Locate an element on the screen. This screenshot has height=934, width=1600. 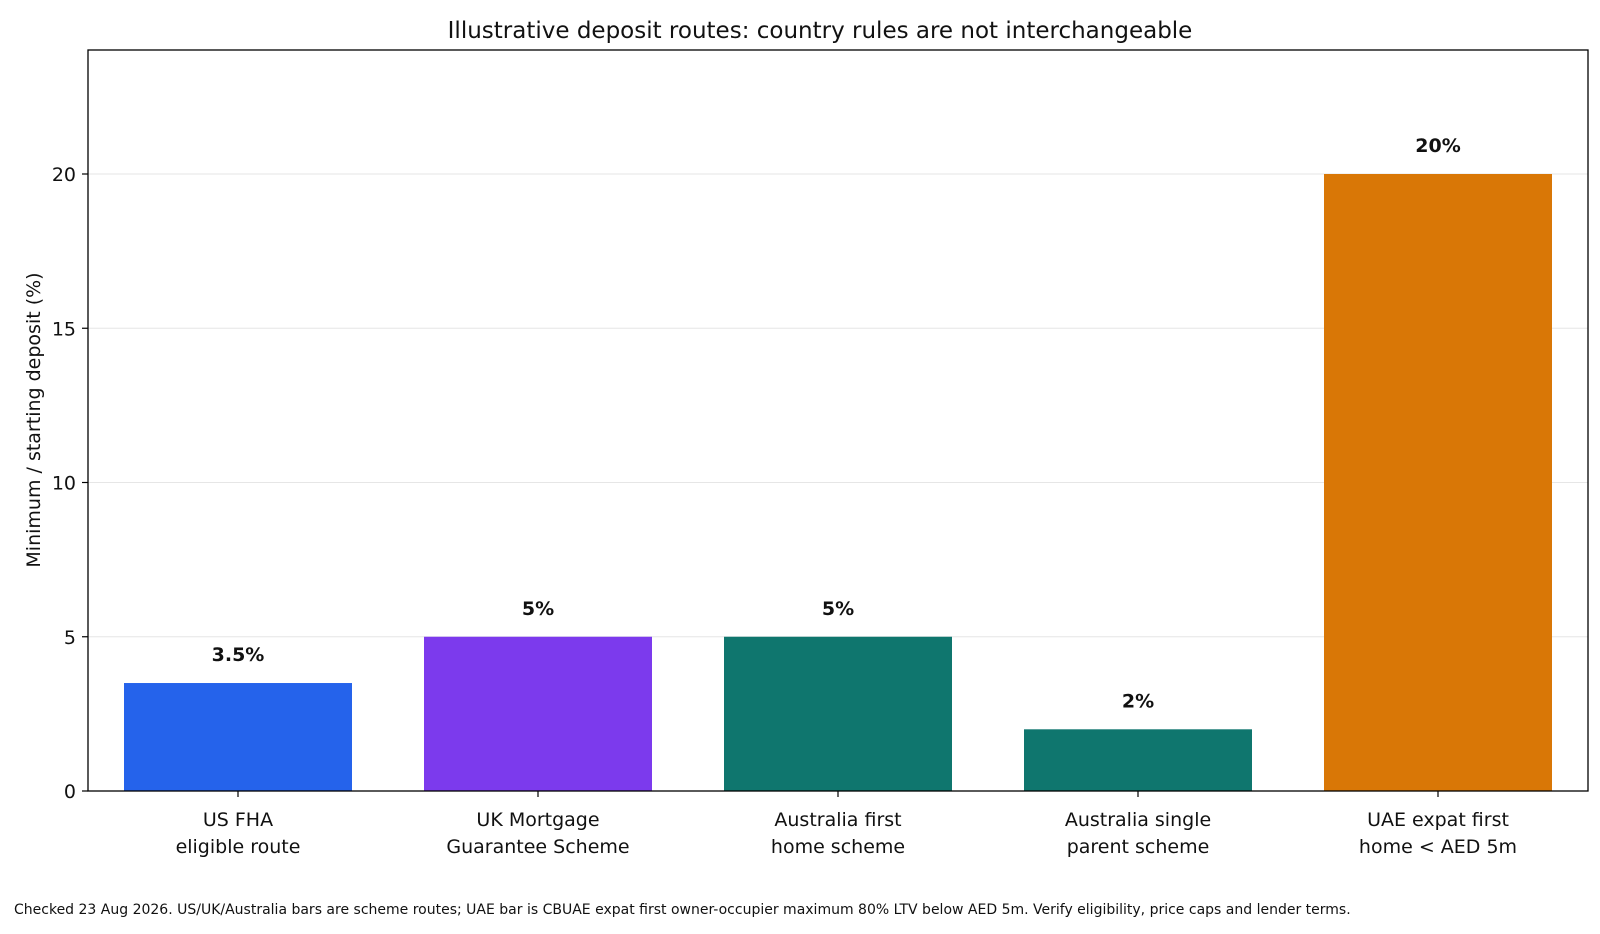
x-tick-label: Guarantee Scheme is located at coordinates (537, 847).